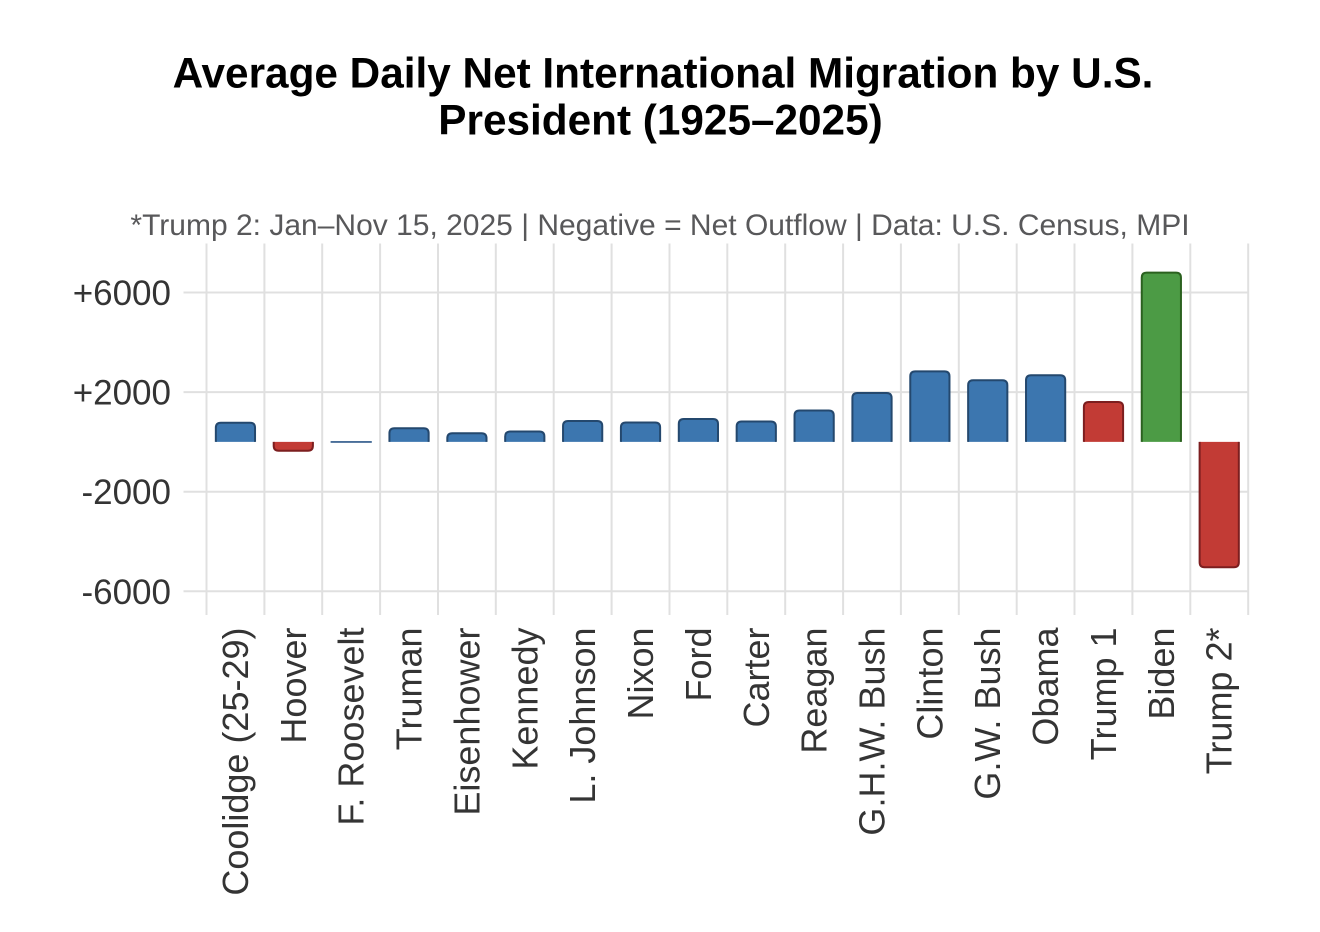  What do you see at coordinates (1161, 674) in the screenshot?
I see `svg-text: Biden` at bounding box center [1161, 674].